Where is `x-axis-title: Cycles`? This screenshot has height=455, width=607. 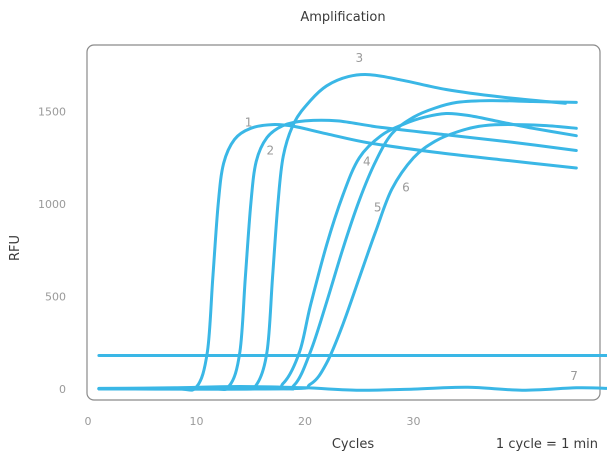 x-axis-title: Cycles is located at coordinates (353, 444).